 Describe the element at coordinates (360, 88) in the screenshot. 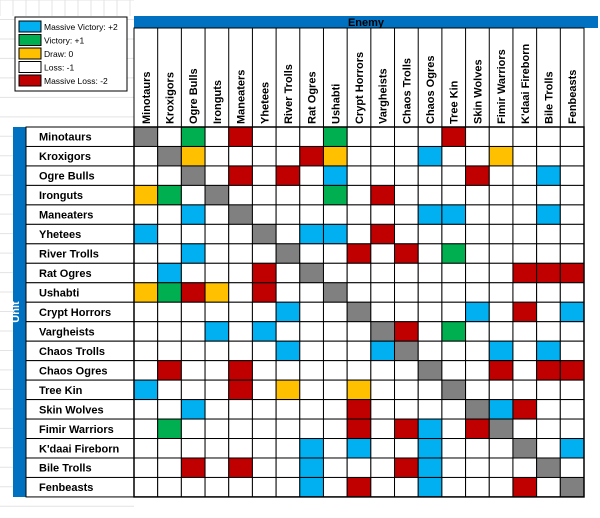

I see `enemy-column-header: Crypt Horrors` at that location.